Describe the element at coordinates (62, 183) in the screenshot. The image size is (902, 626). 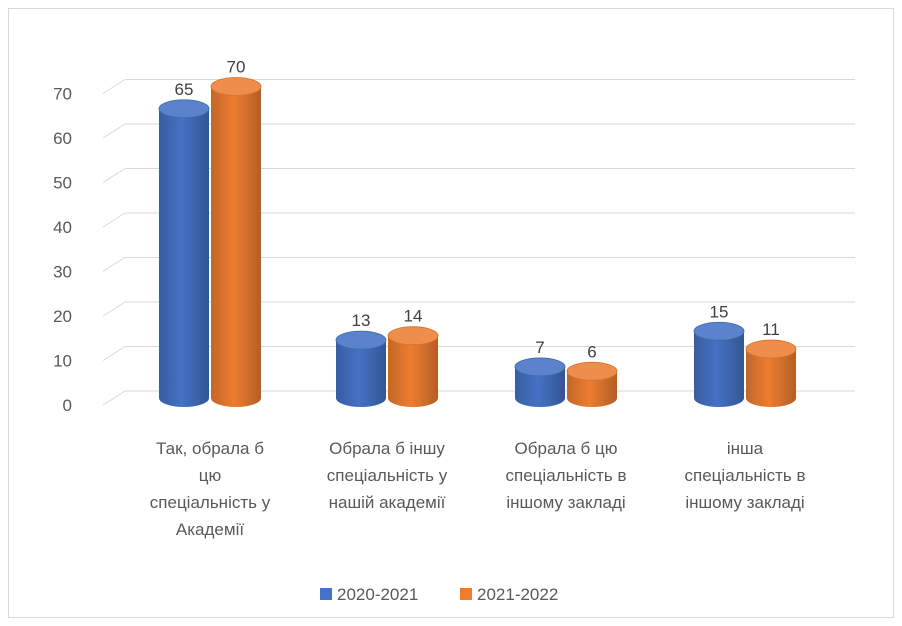
I see `y-tick-label: 50` at that location.